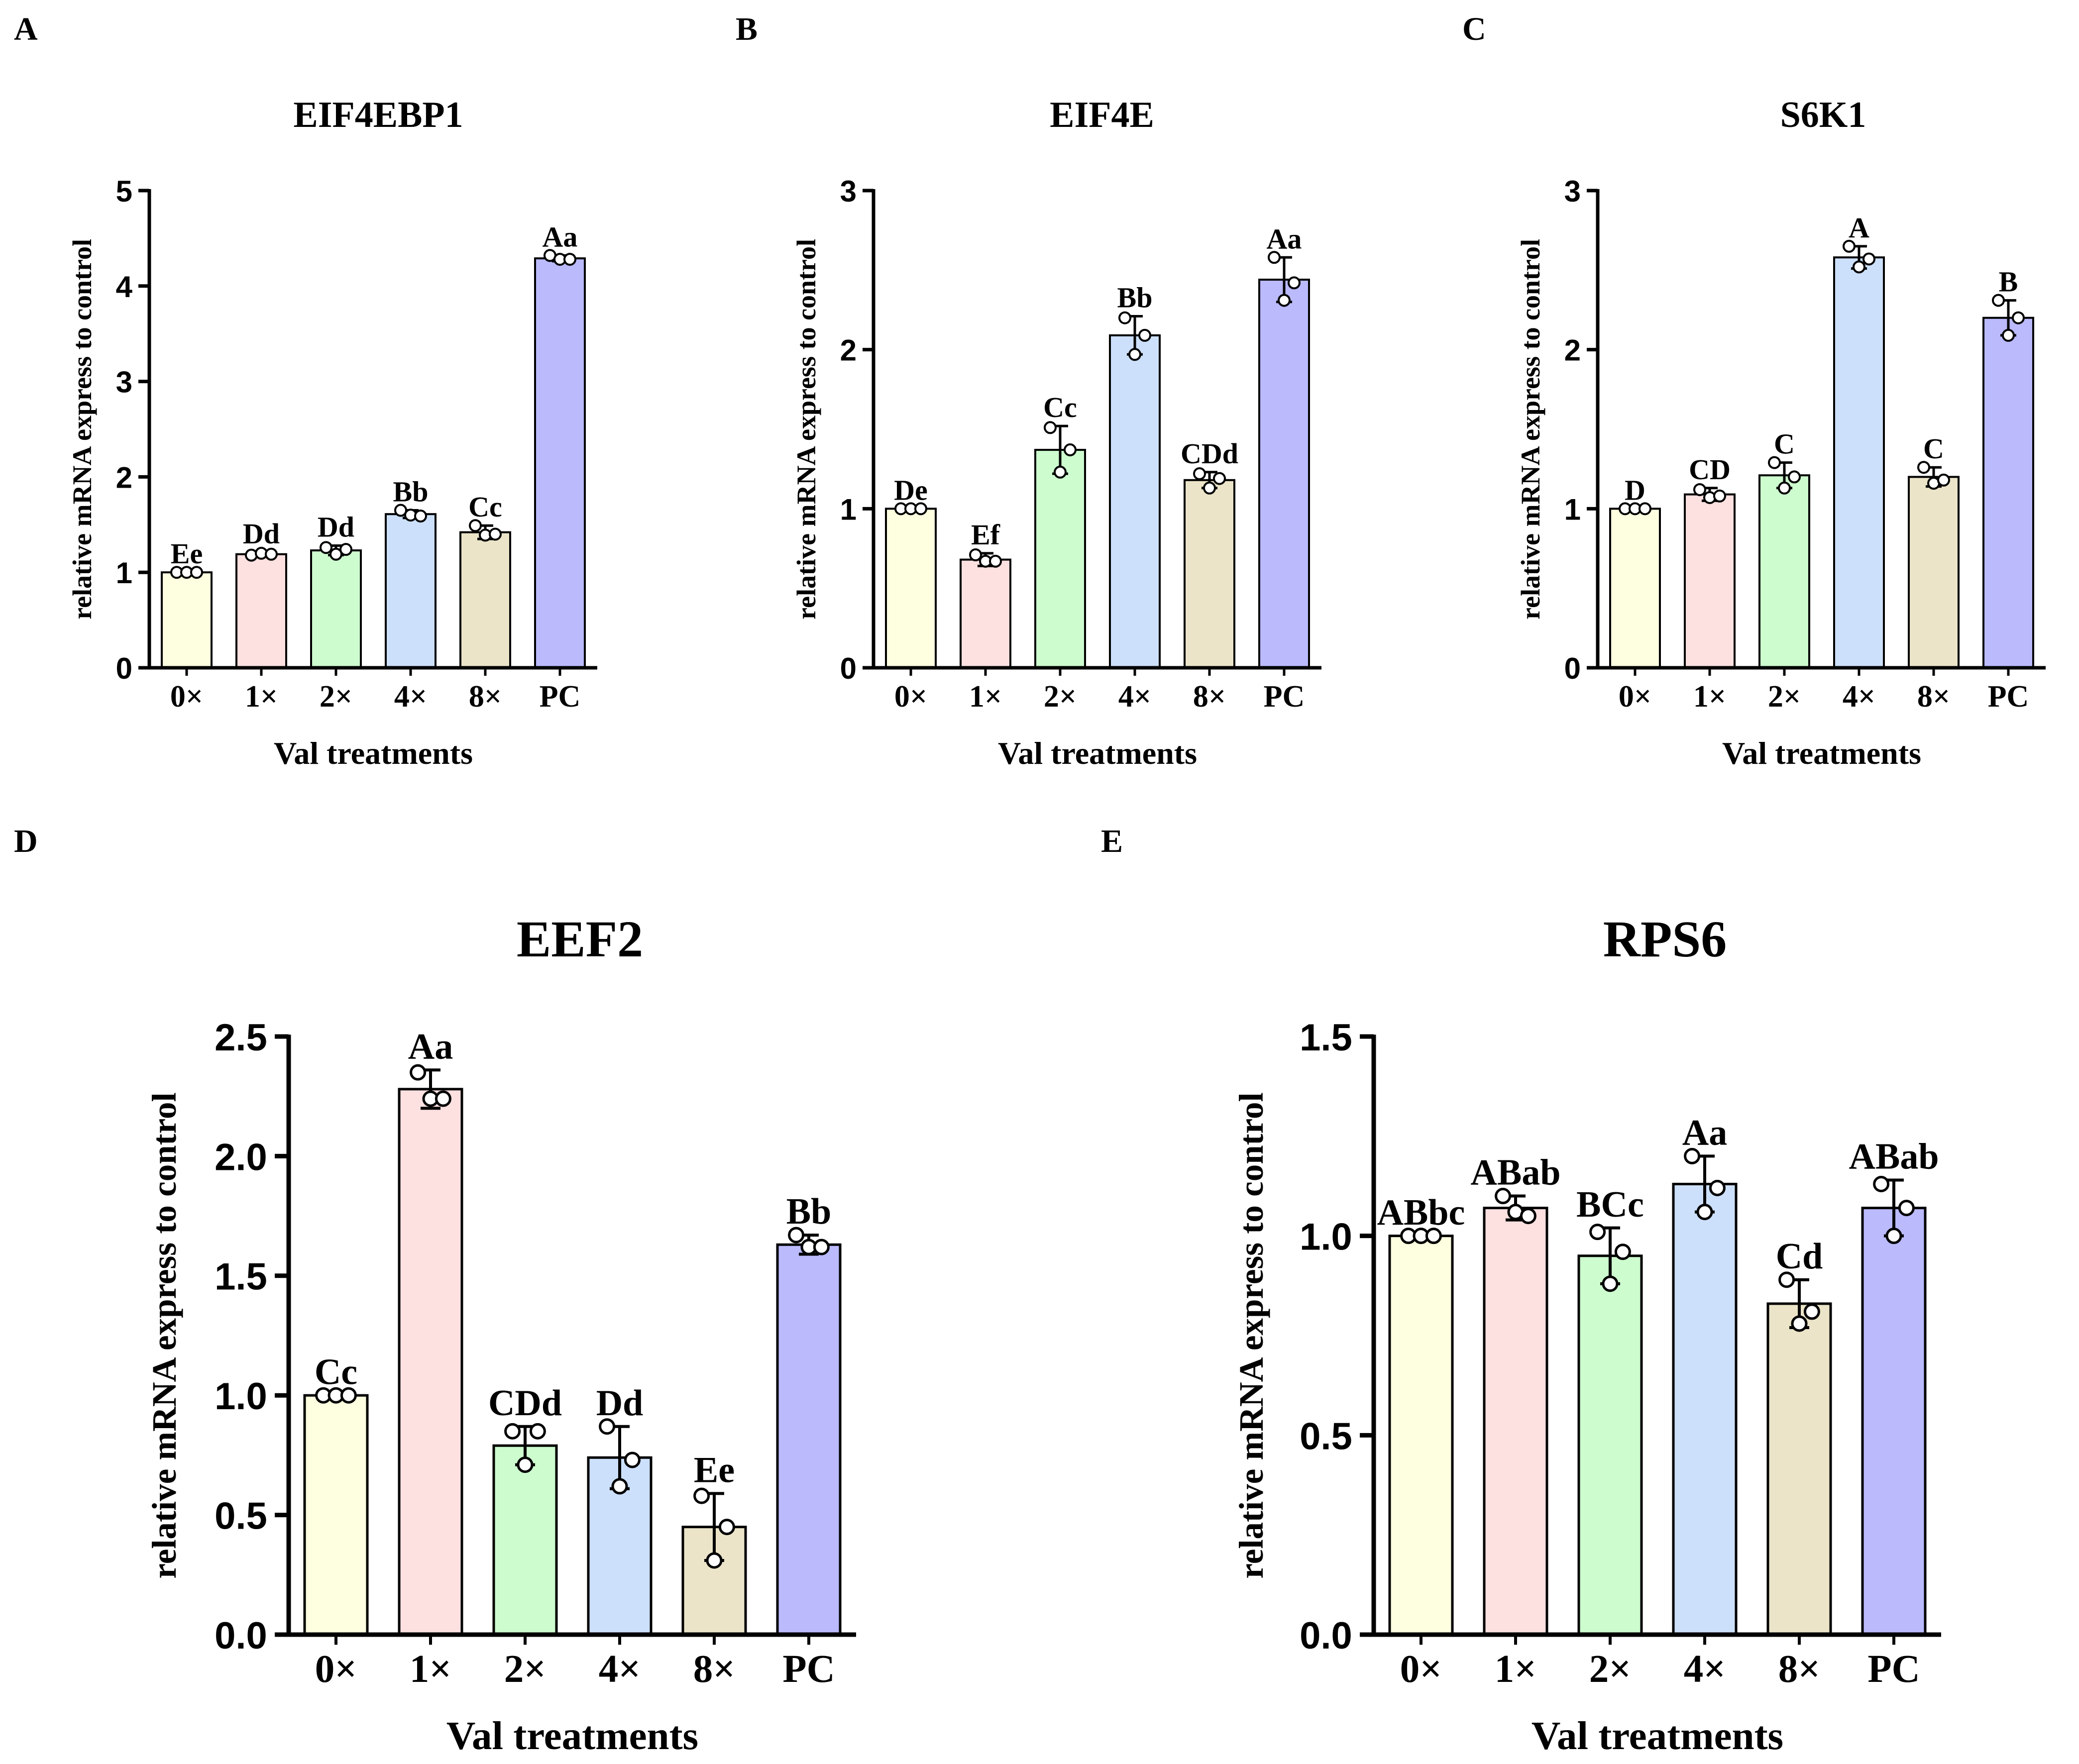 This screenshot has width=2079, height=1764. What do you see at coordinates (1326, 1636) in the screenshot?
I see `y-tick-label: 0.0` at bounding box center [1326, 1636].